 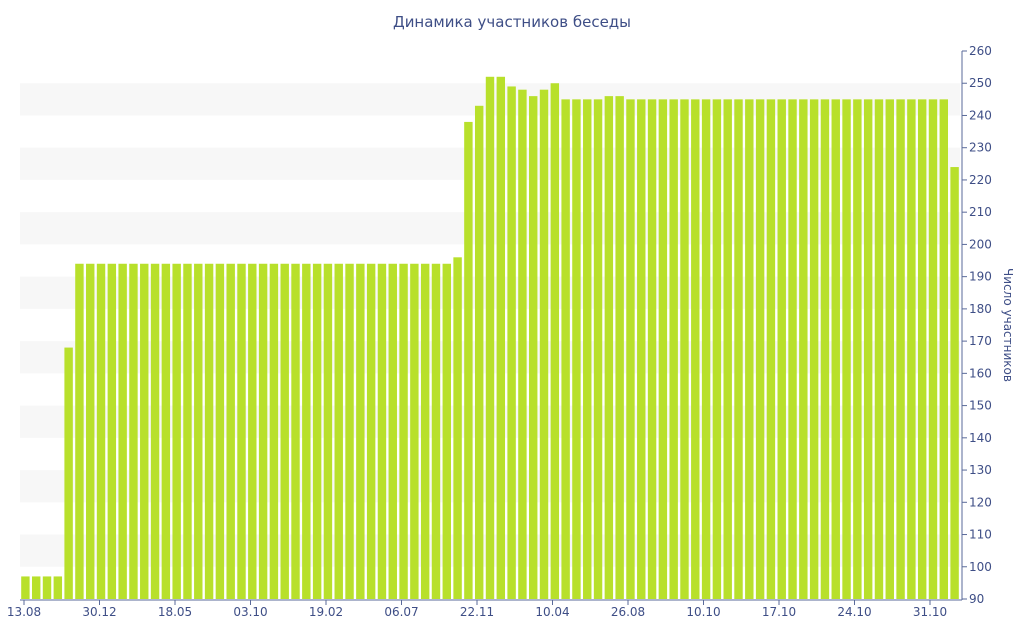 What do you see at coordinates (980, 180) in the screenshot?
I see `y-tick-label: 220` at bounding box center [980, 180].